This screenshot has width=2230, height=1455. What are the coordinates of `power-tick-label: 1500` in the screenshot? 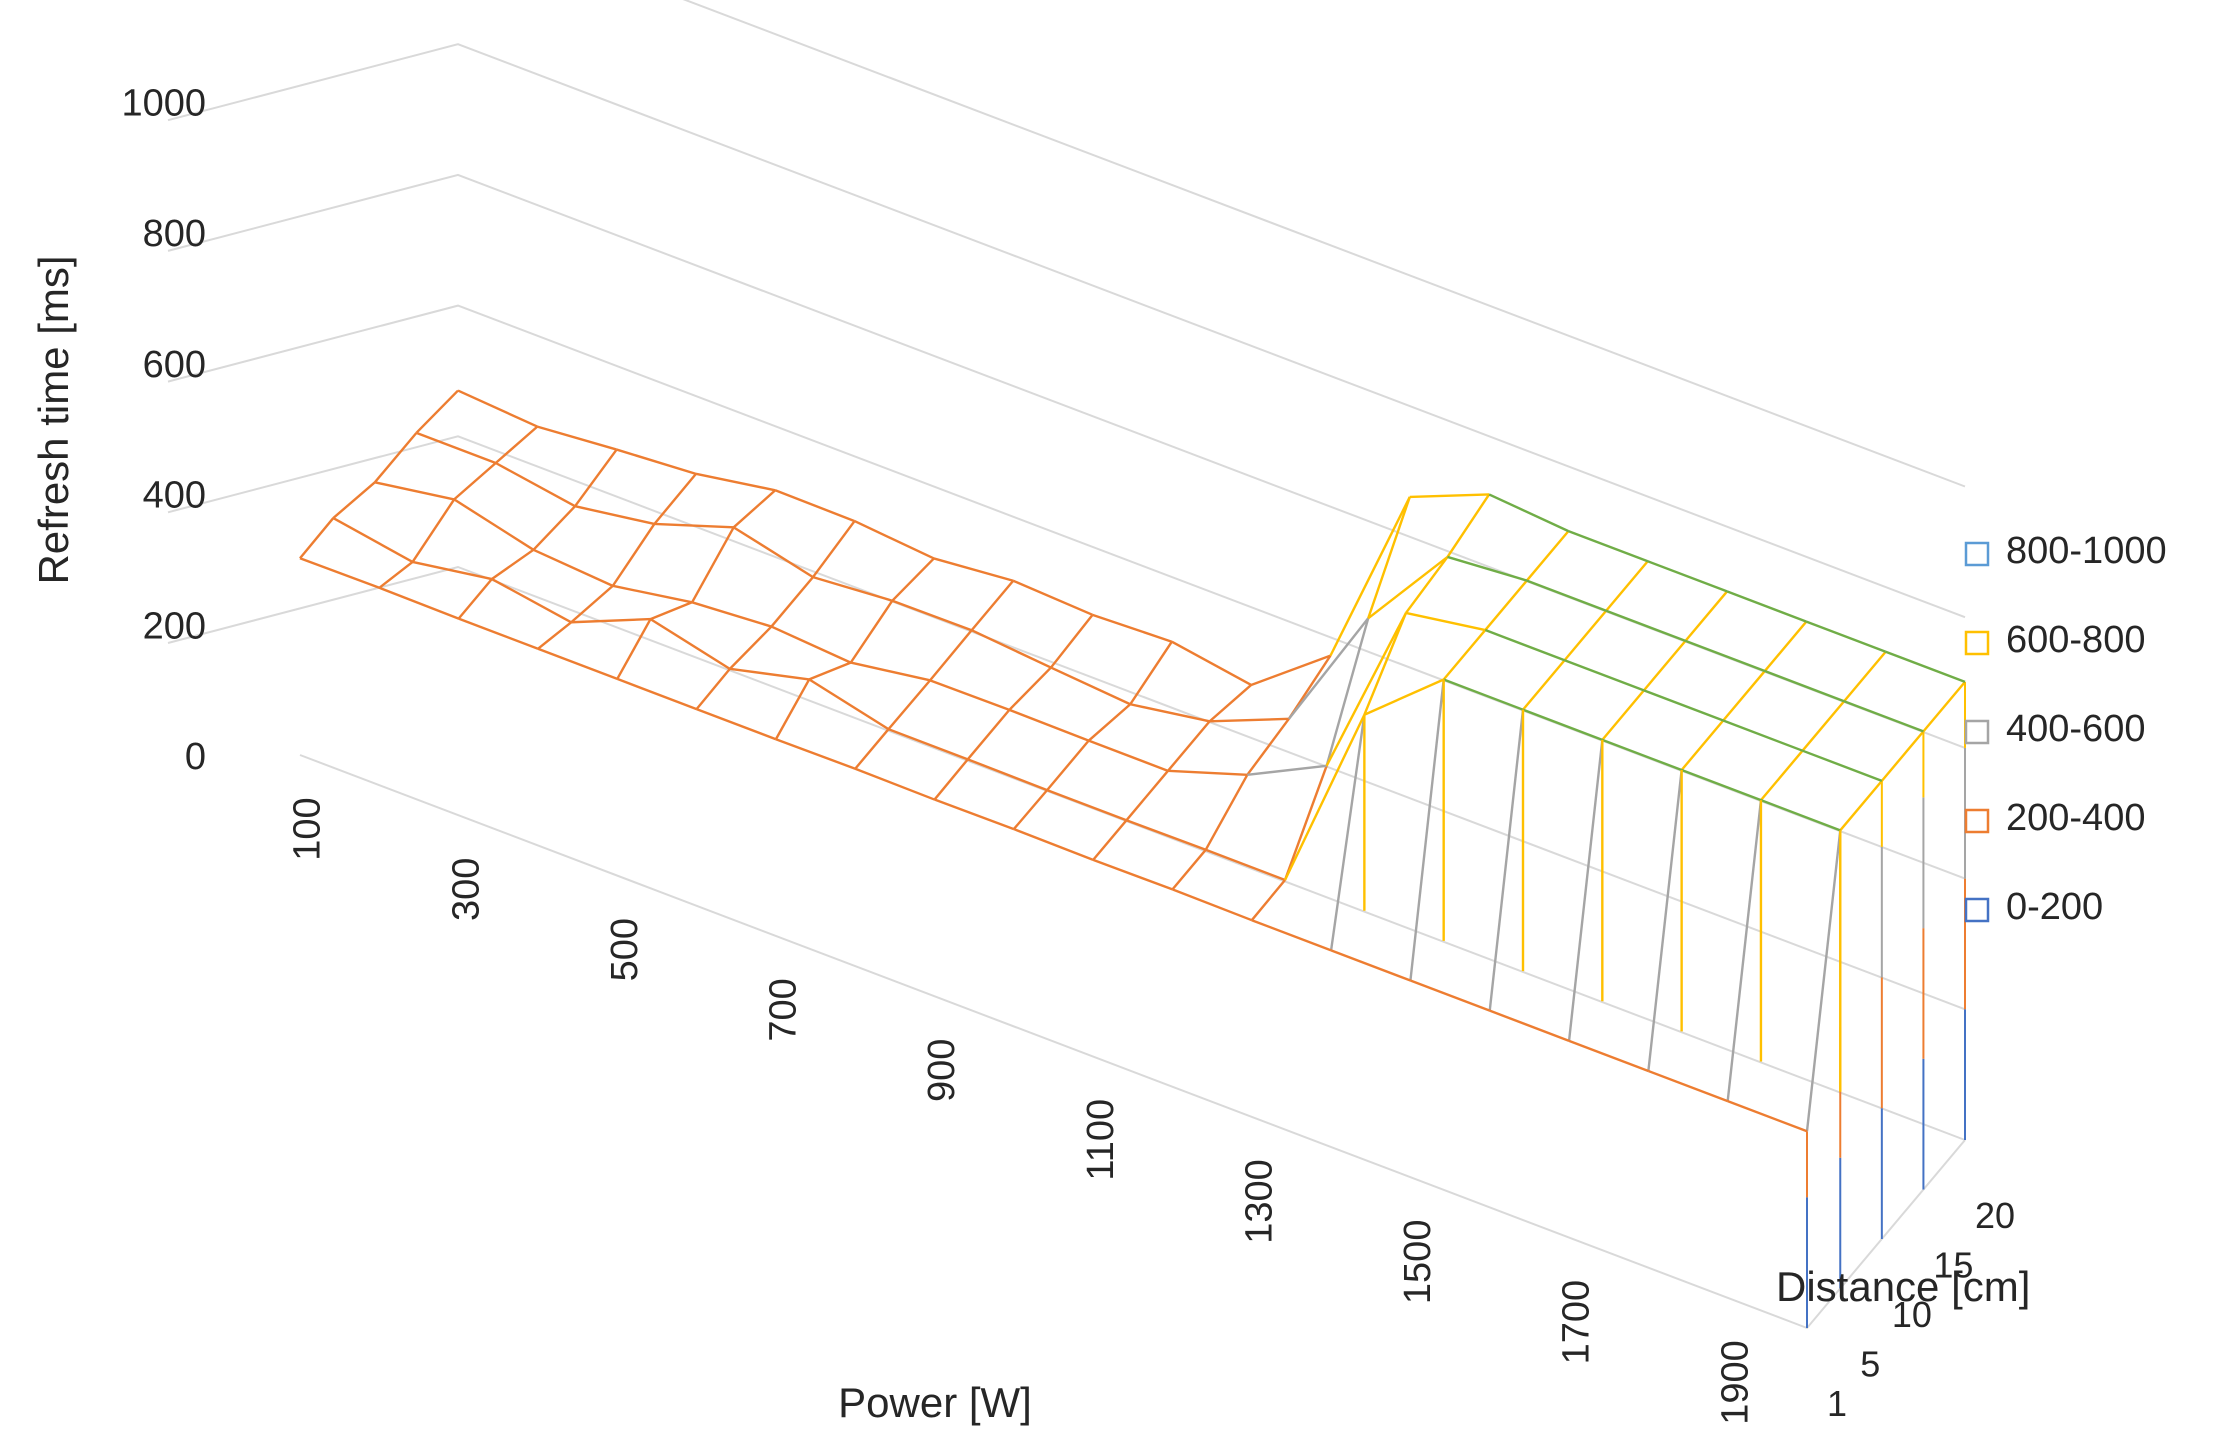 It's located at (1418, 1262).